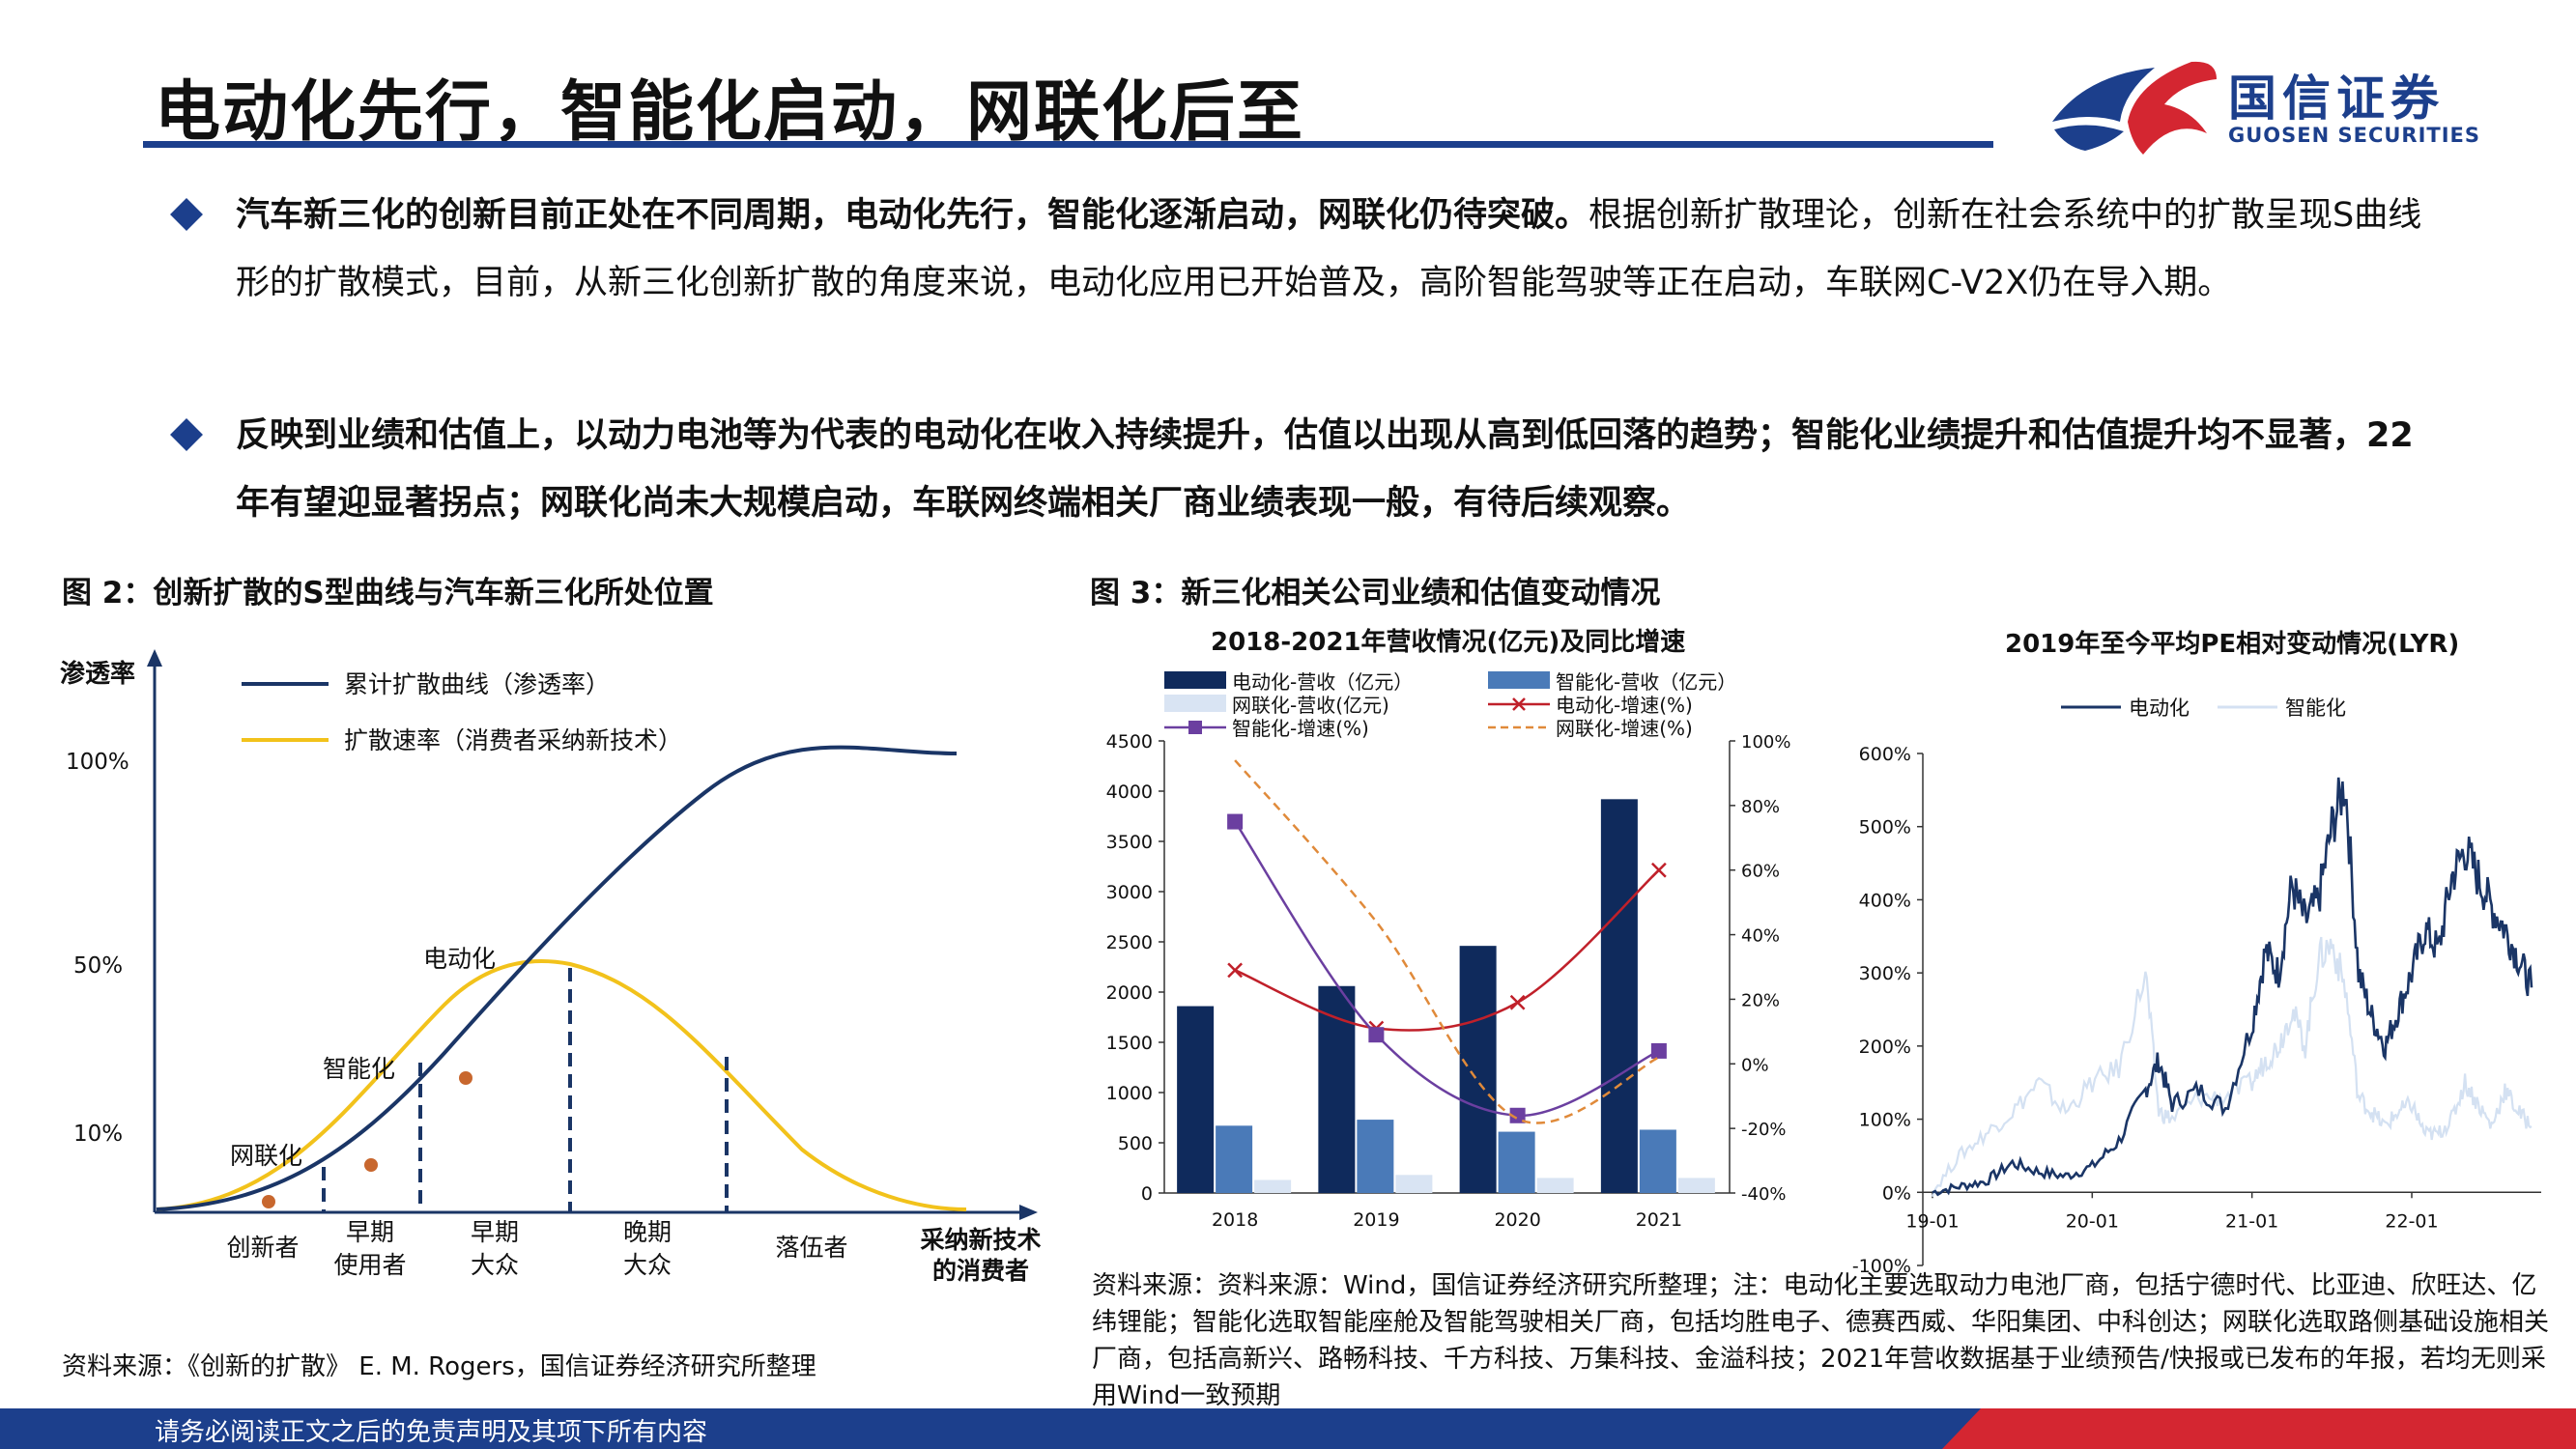  Describe the element at coordinates (1323, 682) in the screenshot. I see `legend-label-0: 电动化-营收（亿元）` at that location.